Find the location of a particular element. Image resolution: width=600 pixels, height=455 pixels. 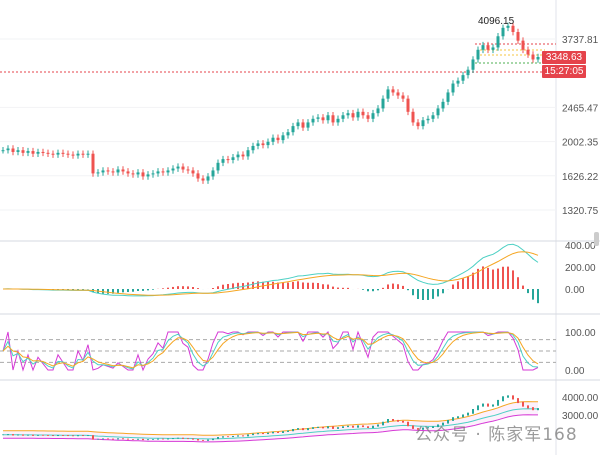

price-tick-label: 2002.35 is located at coordinates (580, 143).